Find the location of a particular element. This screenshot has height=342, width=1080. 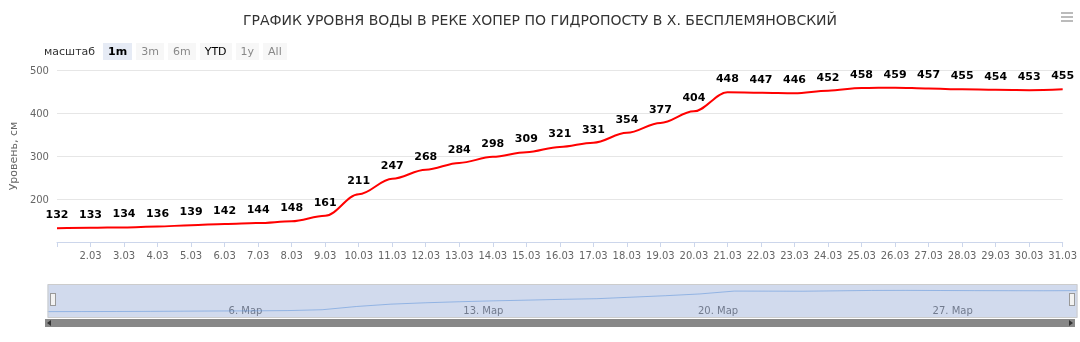

data-label: 331 is located at coordinates (593, 129).